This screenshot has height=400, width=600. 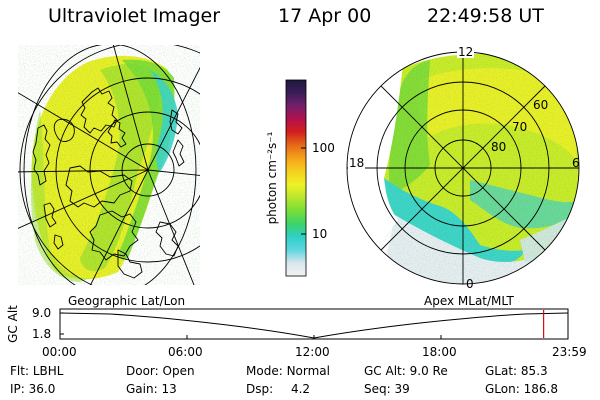 I want to click on status-key: IP:, so click(x=17, y=389).